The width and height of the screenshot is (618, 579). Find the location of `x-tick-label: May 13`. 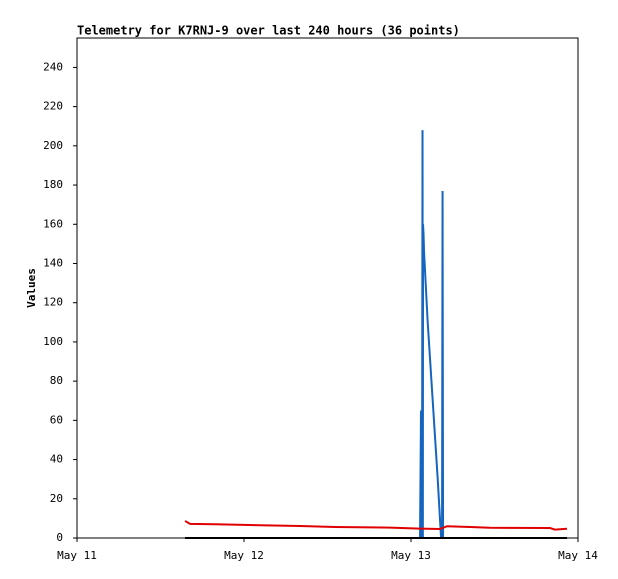

x-tick-label: May 13 is located at coordinates (411, 555).